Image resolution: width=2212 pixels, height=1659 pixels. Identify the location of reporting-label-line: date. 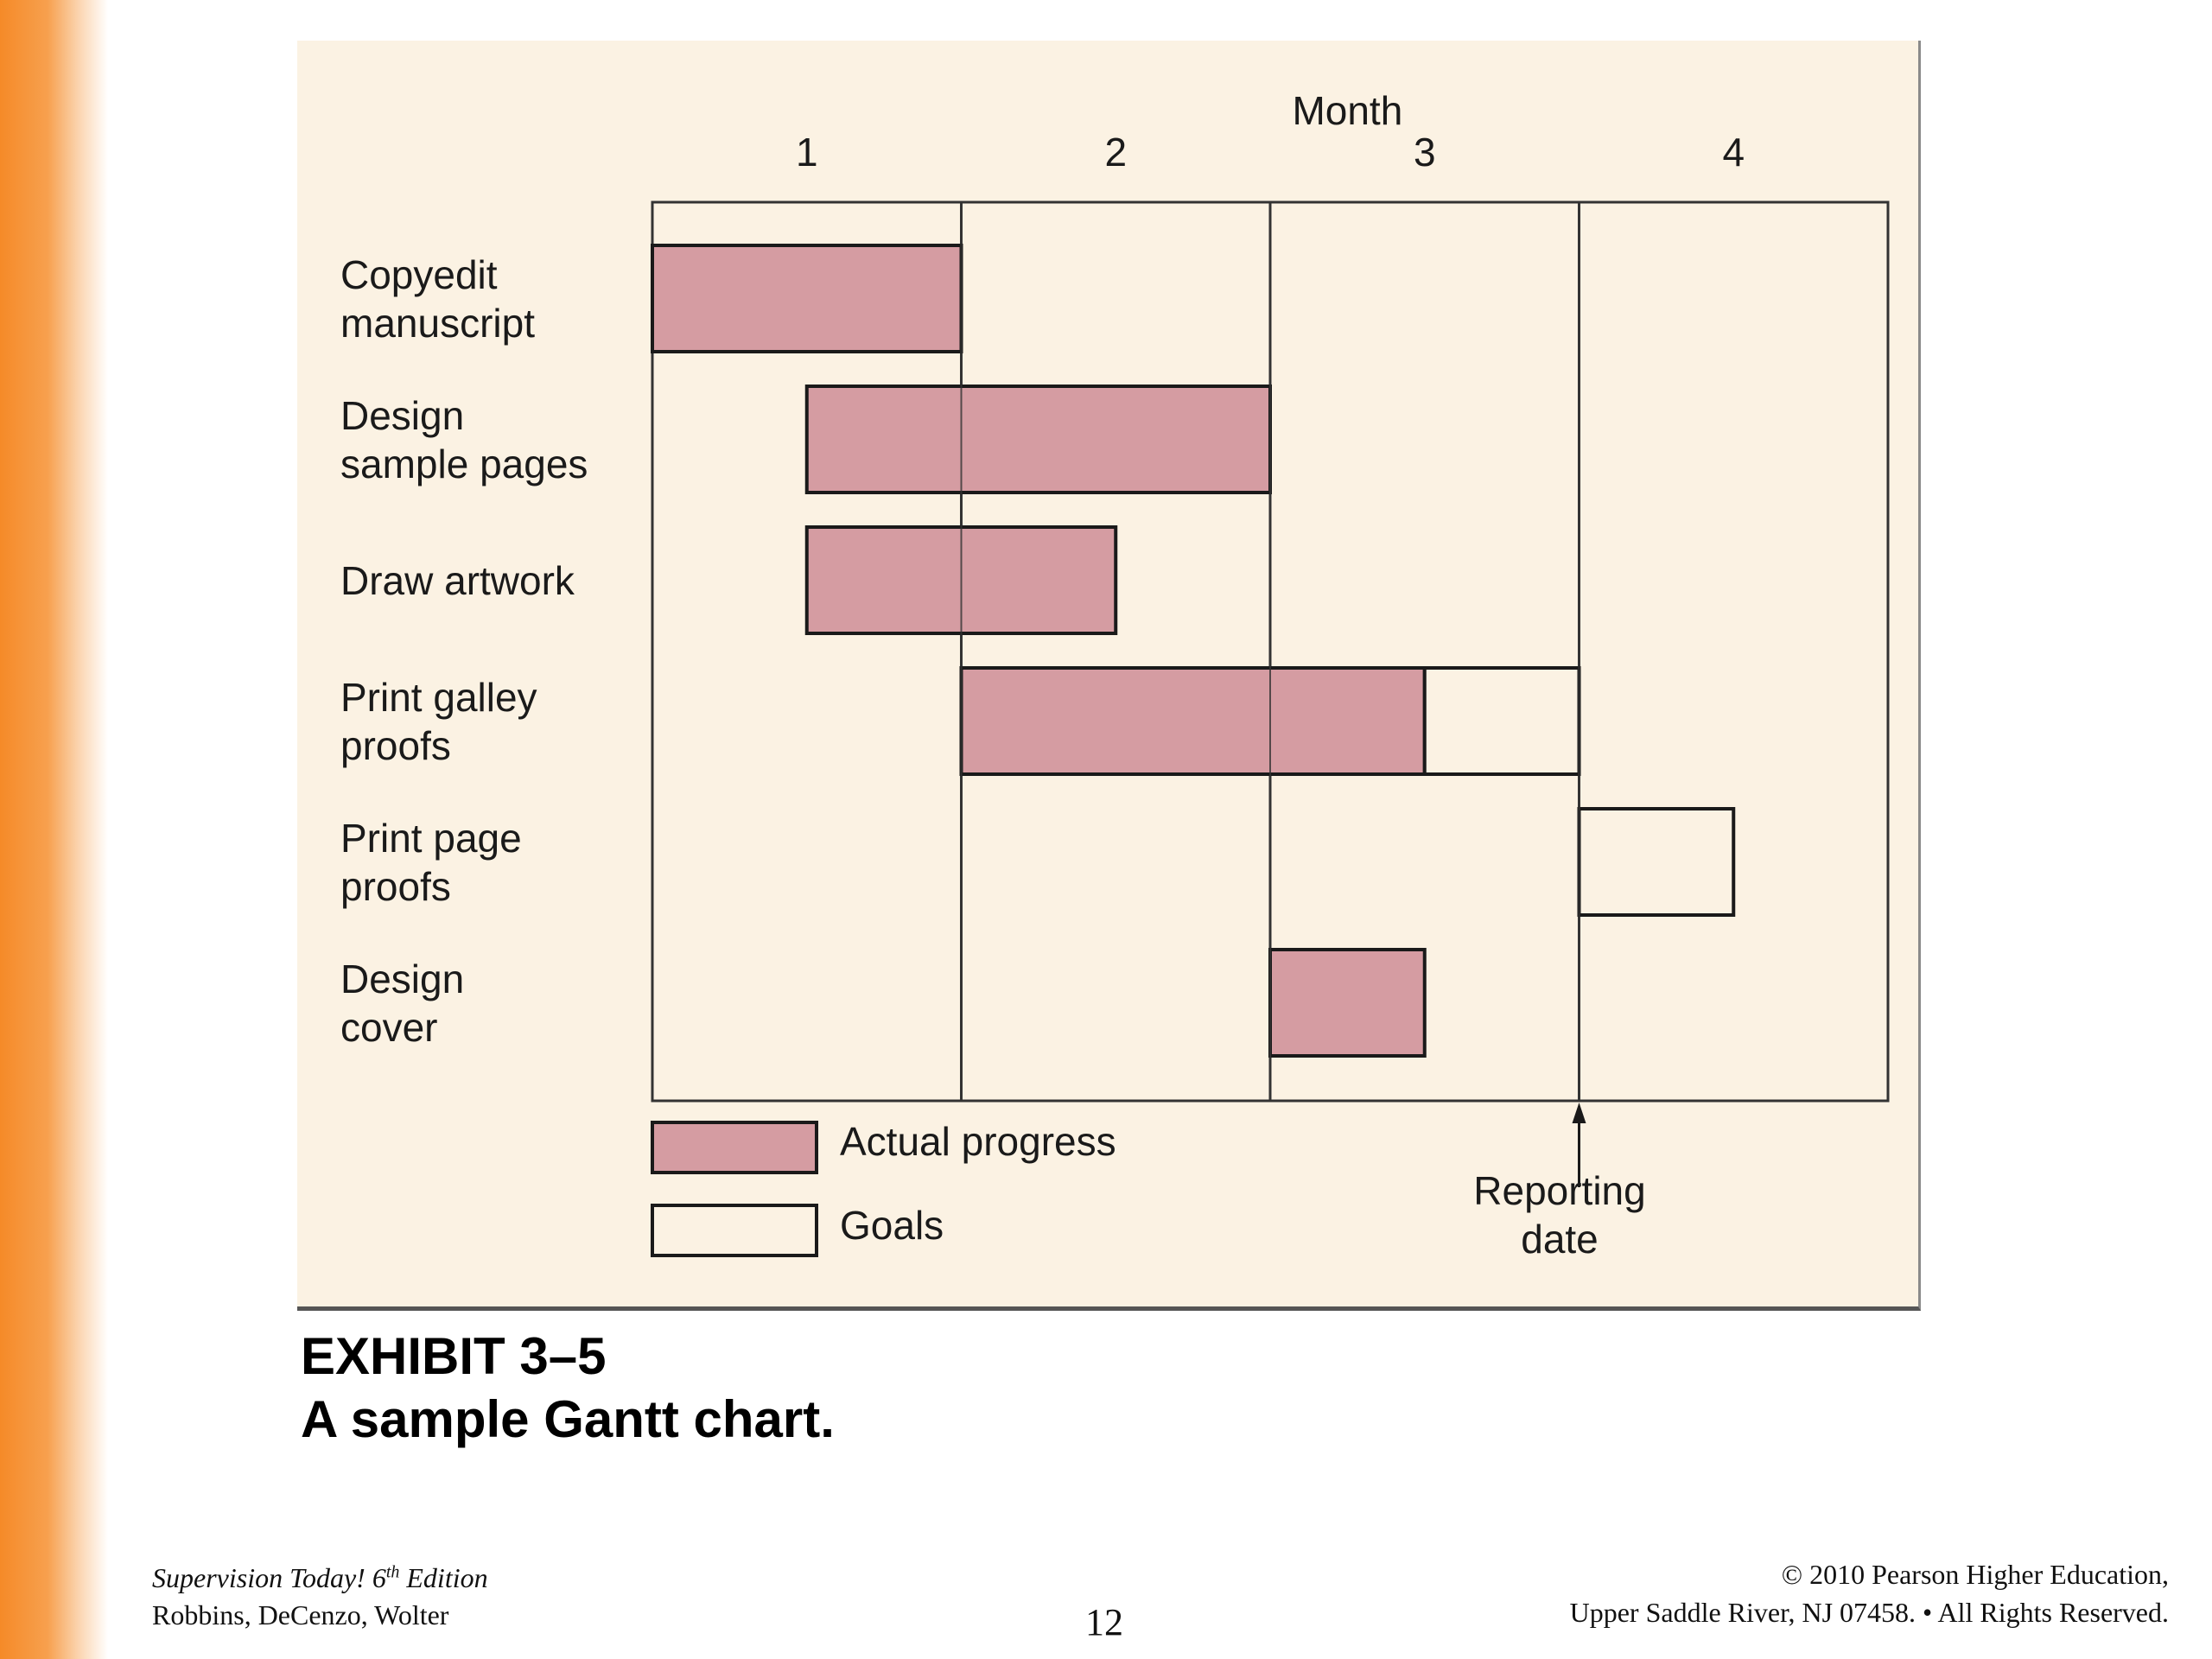
(1560, 1239).